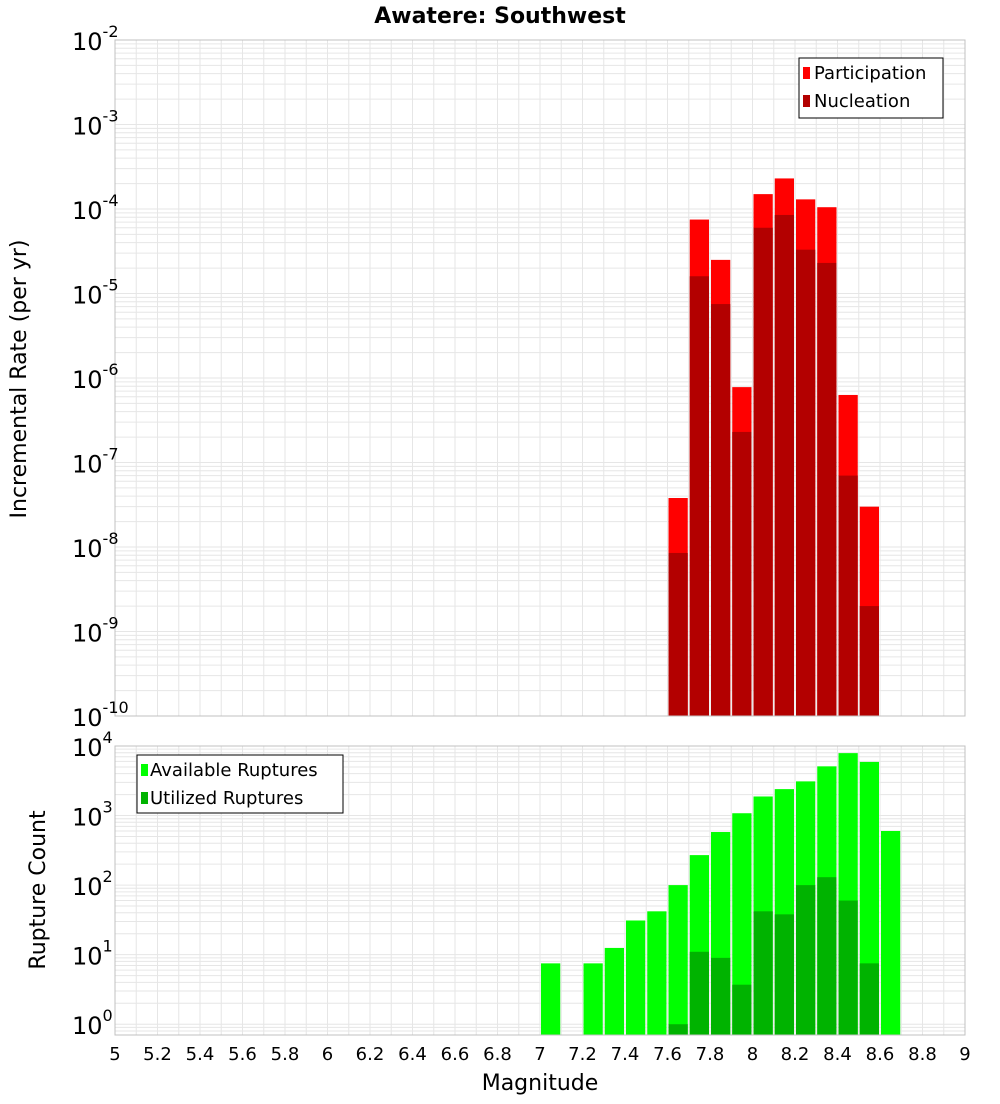 This screenshot has width=1000, height=1104. What do you see at coordinates (922, 1054) in the screenshot?
I see `x-tick-label: 8.8` at bounding box center [922, 1054].